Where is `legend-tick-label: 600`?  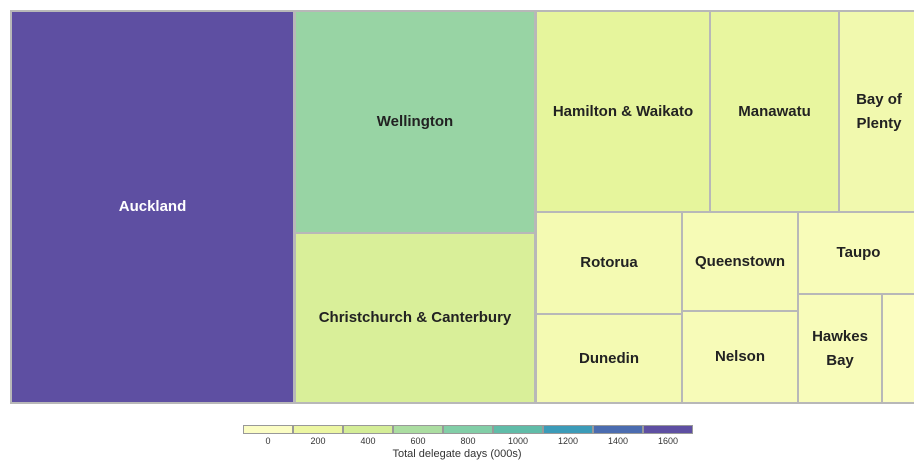
legend-tick-label: 600 is located at coordinates (418, 441).